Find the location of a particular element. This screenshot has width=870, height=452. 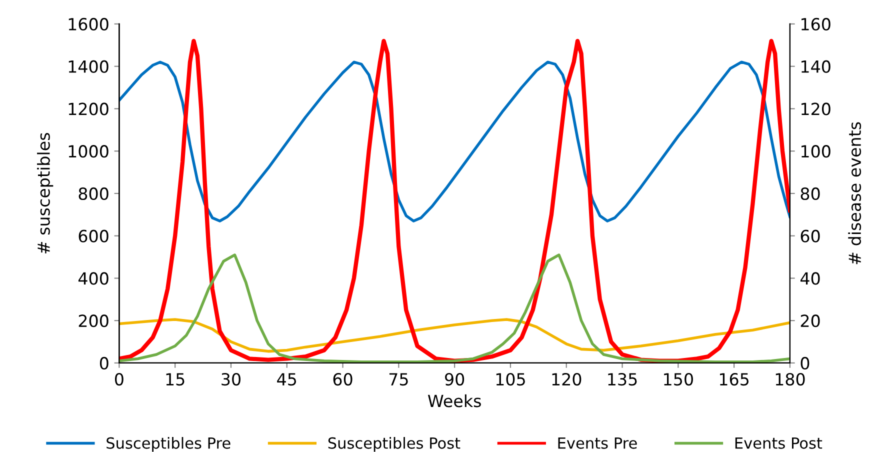

x-tick-label: 30 is located at coordinates (231, 379).